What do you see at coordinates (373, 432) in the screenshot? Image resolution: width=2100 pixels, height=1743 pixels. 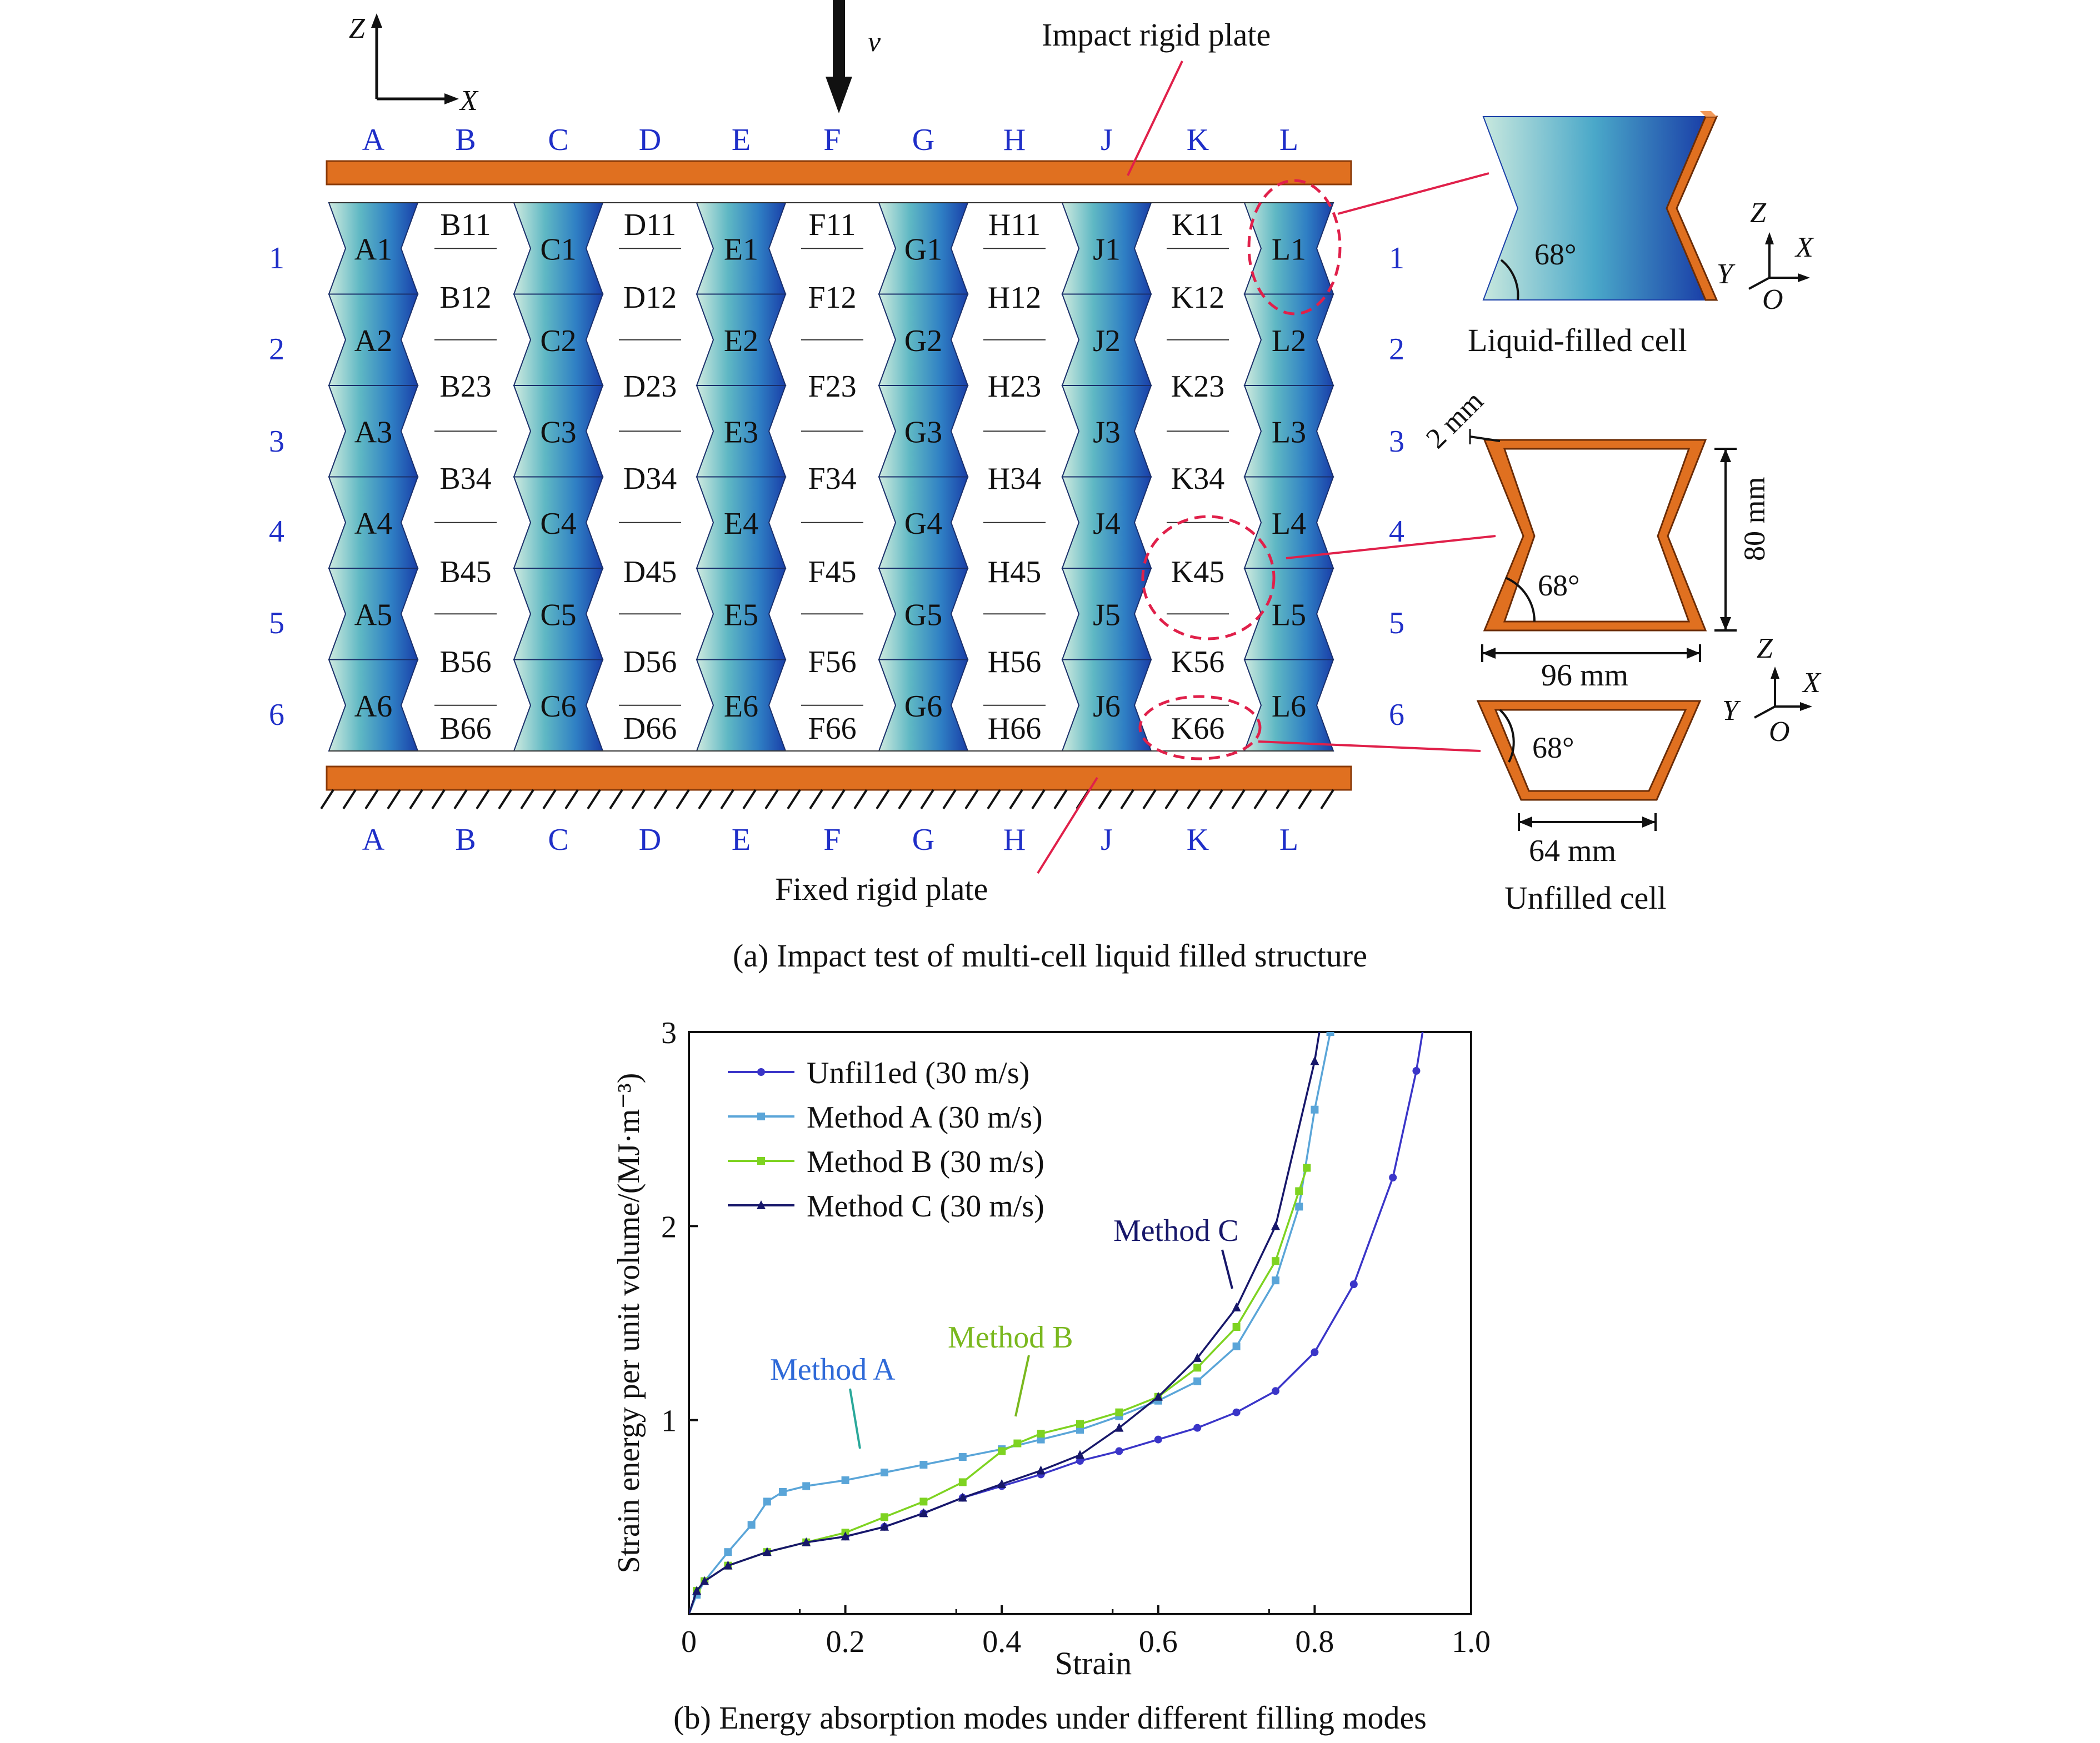 I see `filled-cell-label: A3` at bounding box center [373, 432].